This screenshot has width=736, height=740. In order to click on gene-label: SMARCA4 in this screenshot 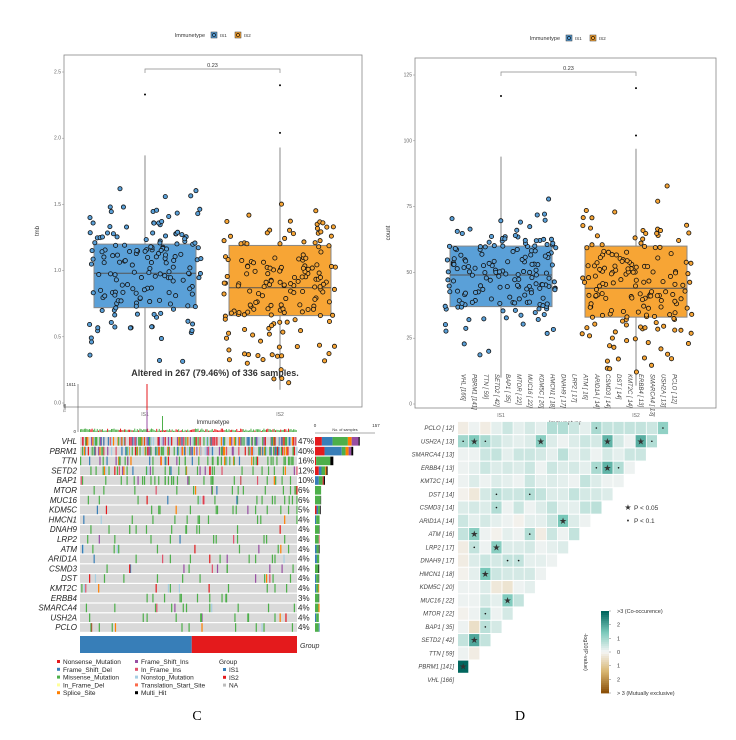, I will do `click(57, 608)`.